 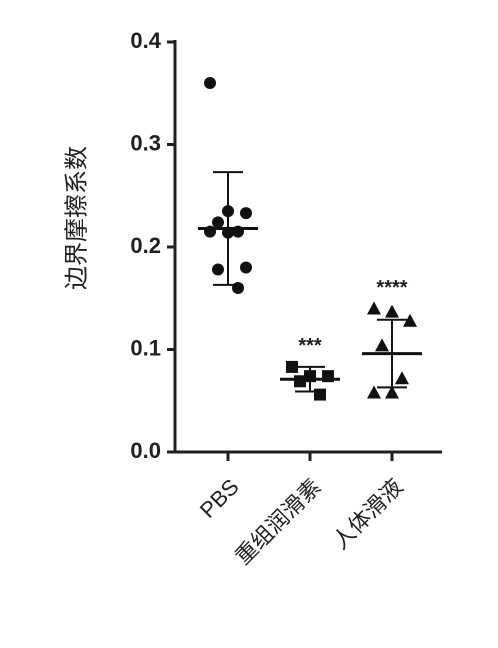 I want to click on y-axis-label: 边界摩擦系数, so click(x=76, y=218).